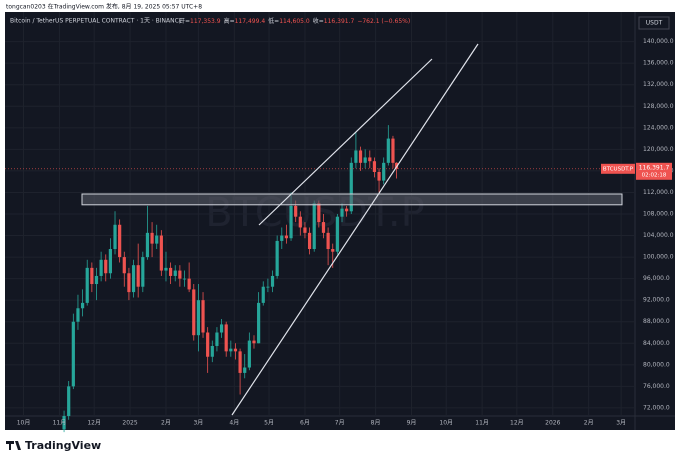 This screenshot has width=680, height=462. What do you see at coordinates (589, 423) in the screenshot?
I see `x-tick-label: 2月` at bounding box center [589, 423].